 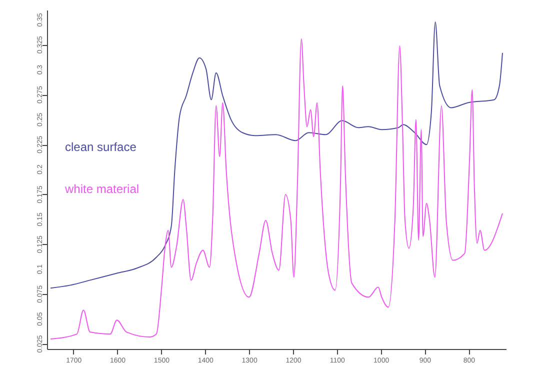 I want to click on text: white material, so click(x=102, y=189).